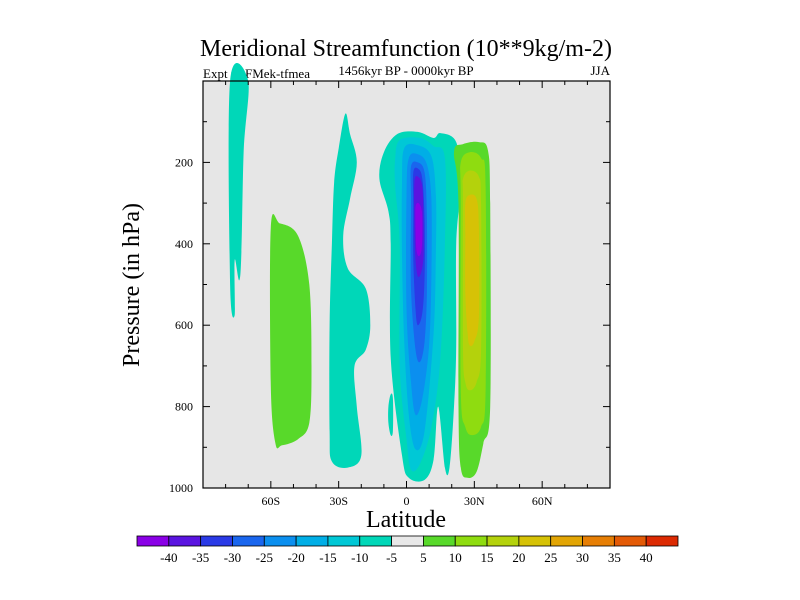  What do you see at coordinates (264, 557) in the screenshot?
I see `colorbar-label: -25` at bounding box center [264, 557].